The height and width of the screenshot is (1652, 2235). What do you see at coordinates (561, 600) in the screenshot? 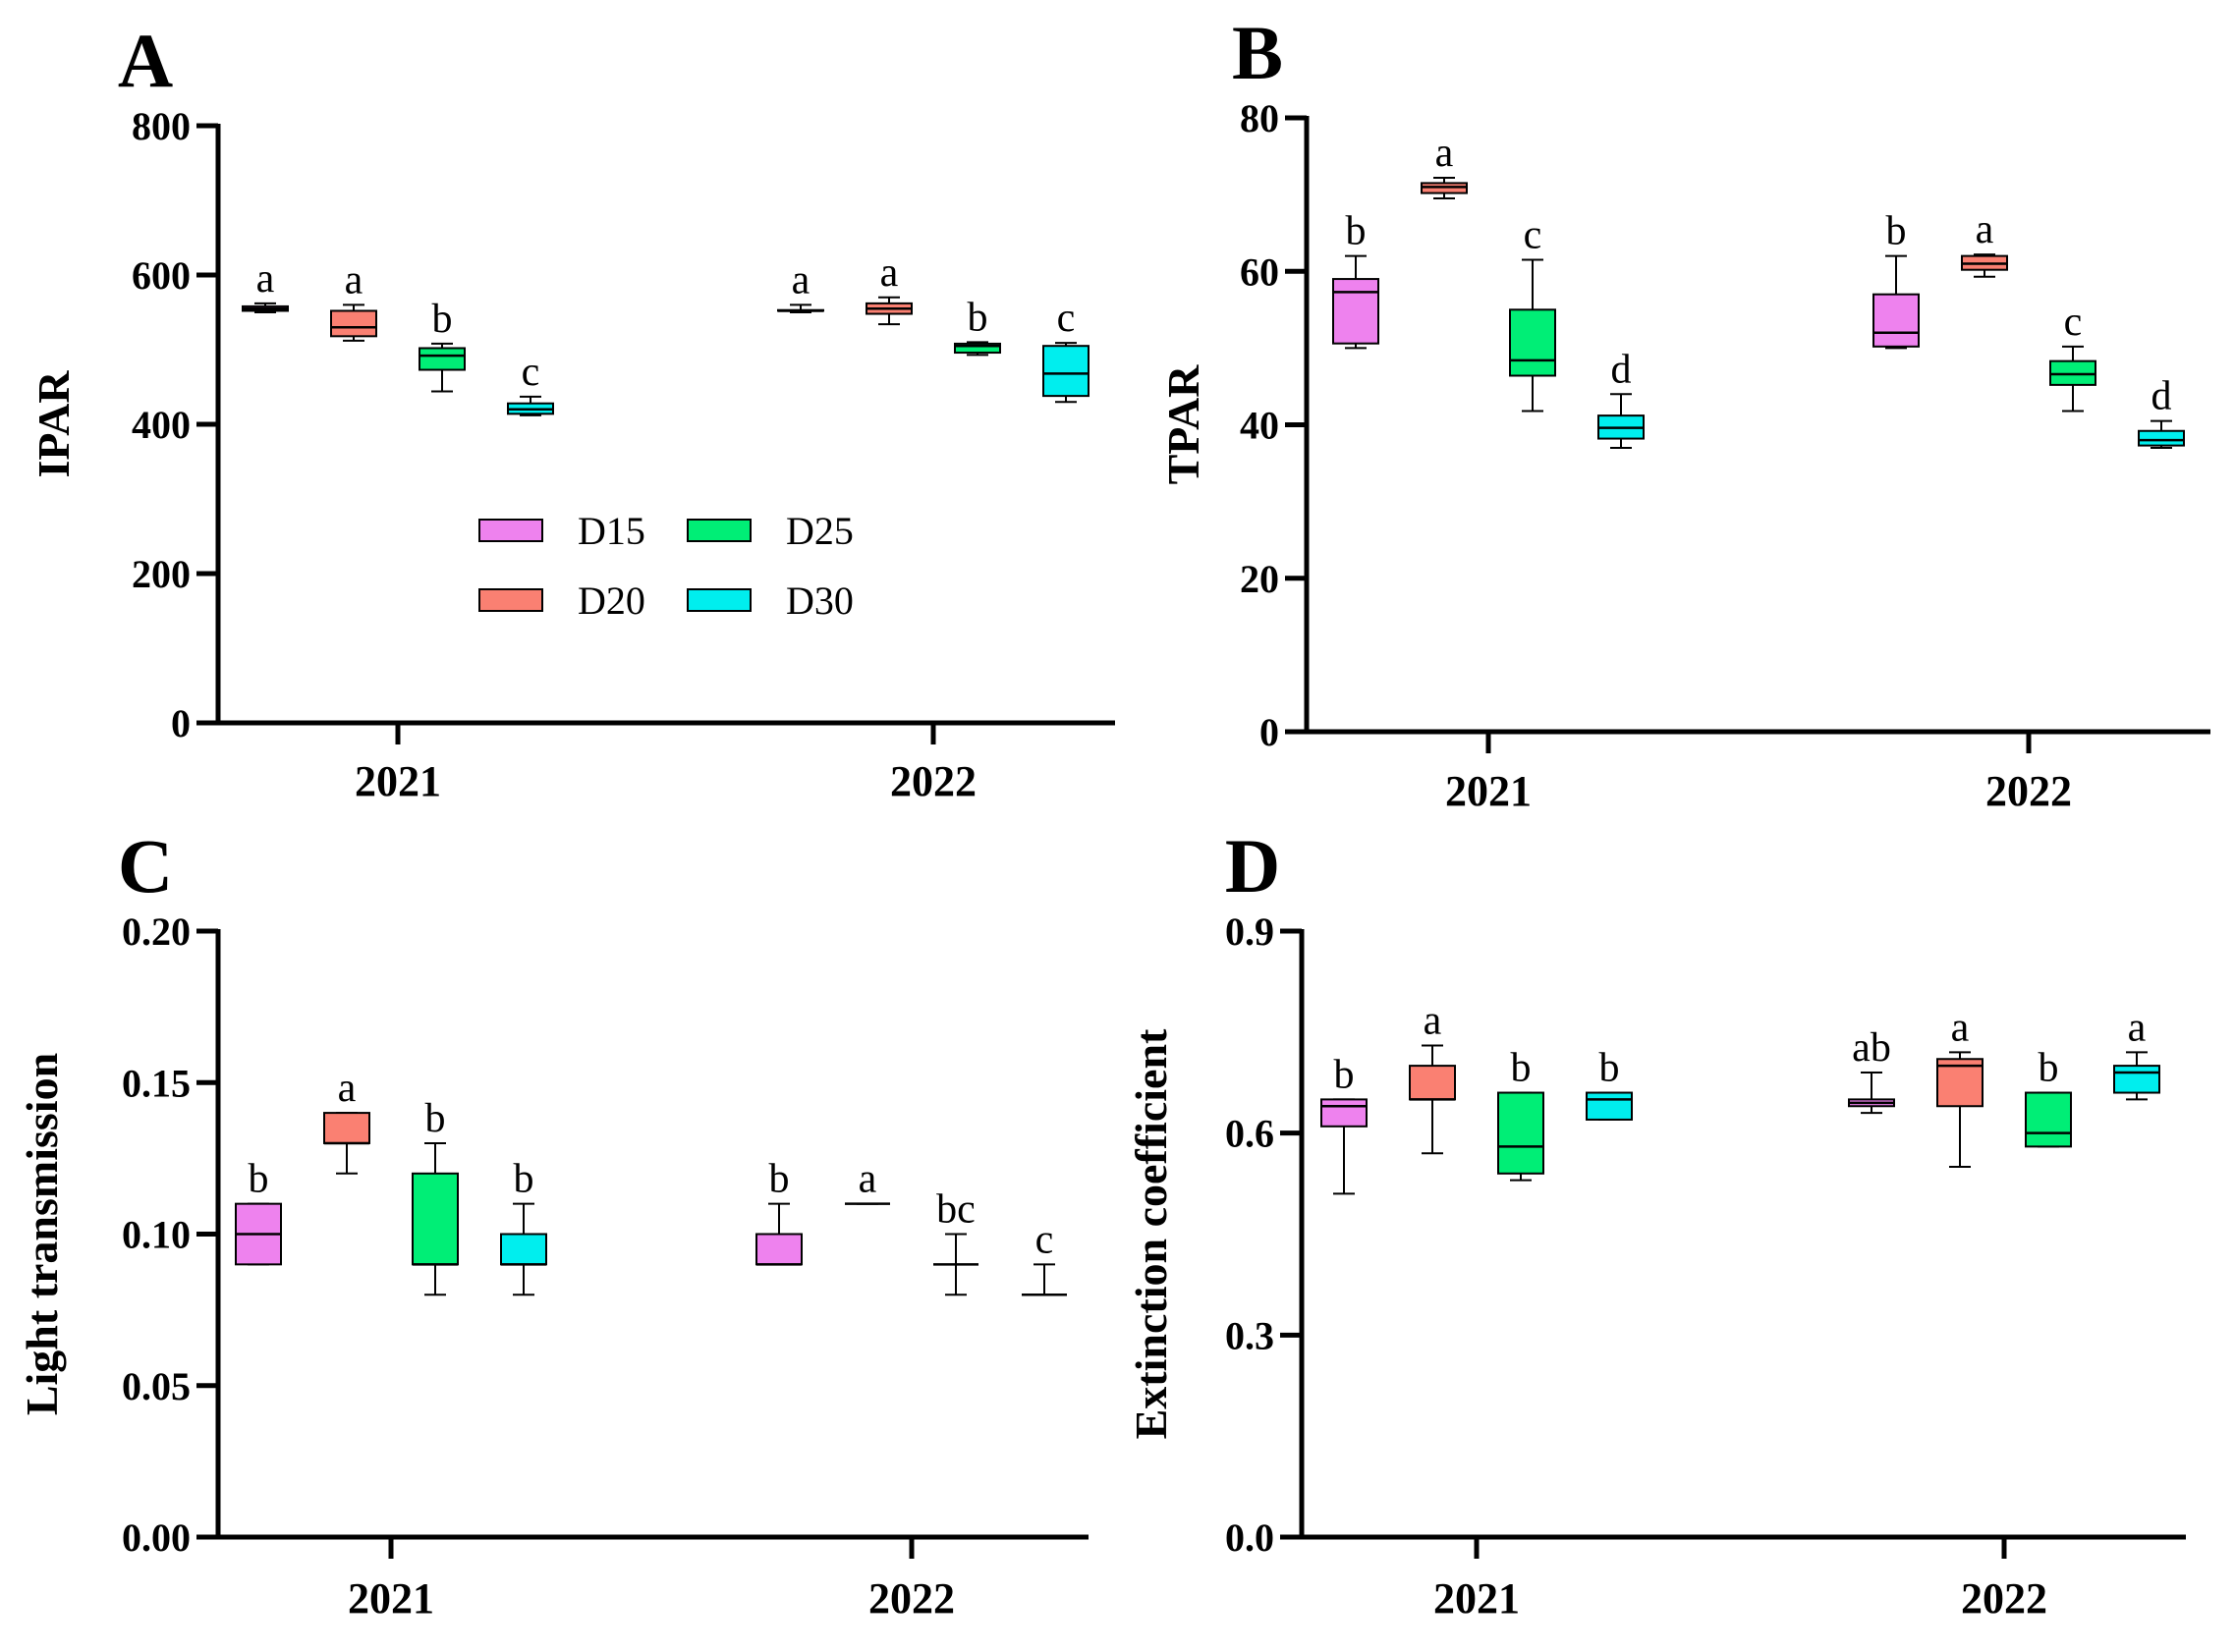
I see `legend-item-D20: D20` at bounding box center [561, 600].